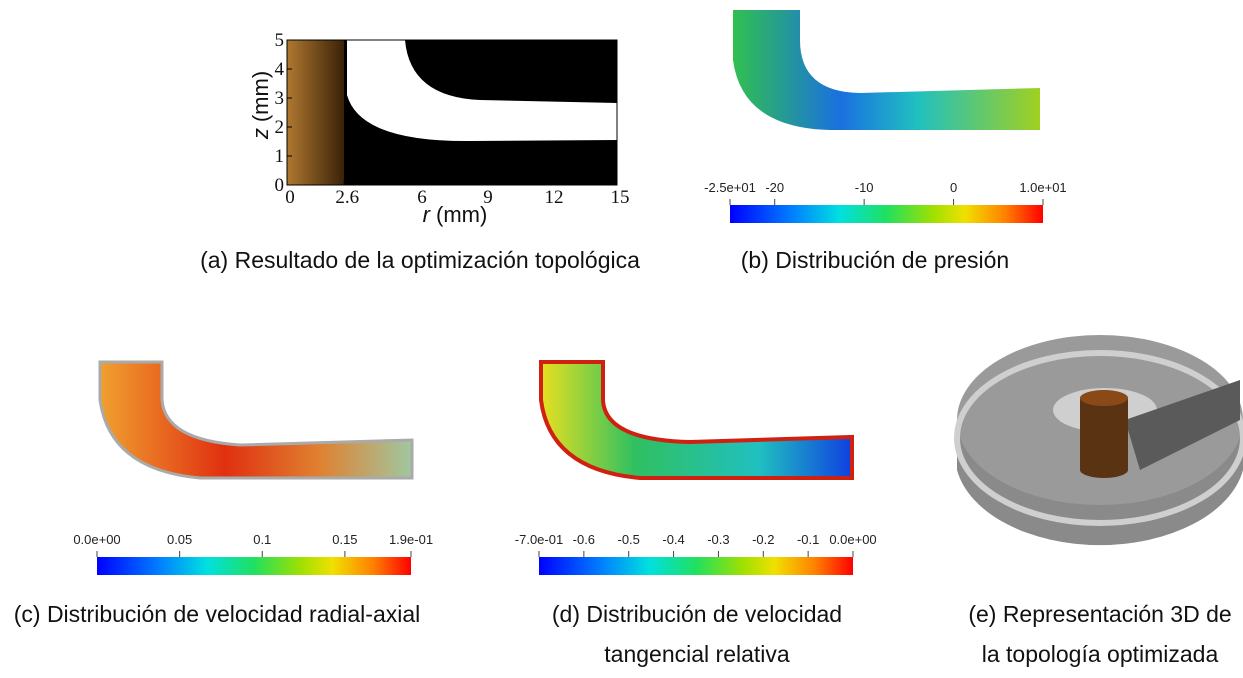 This screenshot has width=1243, height=678. Describe the element at coordinates (697, 614) in the screenshot. I see `caption: (d) Distribución de velocidad` at that location.